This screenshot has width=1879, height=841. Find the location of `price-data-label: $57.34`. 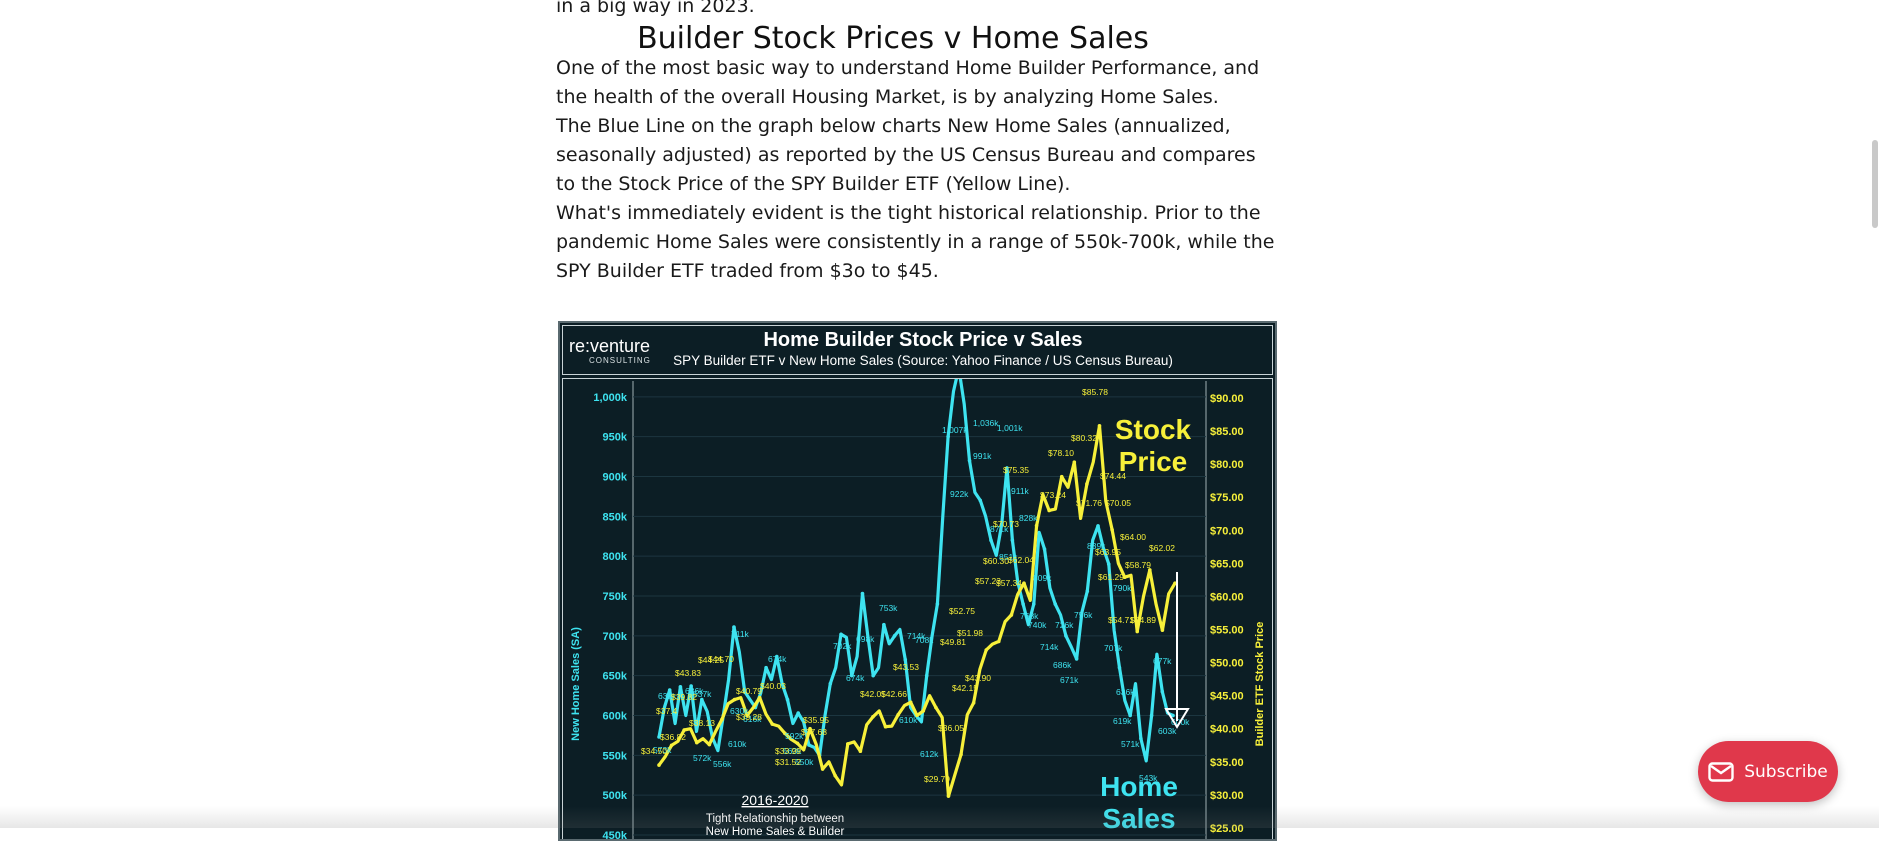

price-data-label: $57.34 is located at coordinates (1009, 583).